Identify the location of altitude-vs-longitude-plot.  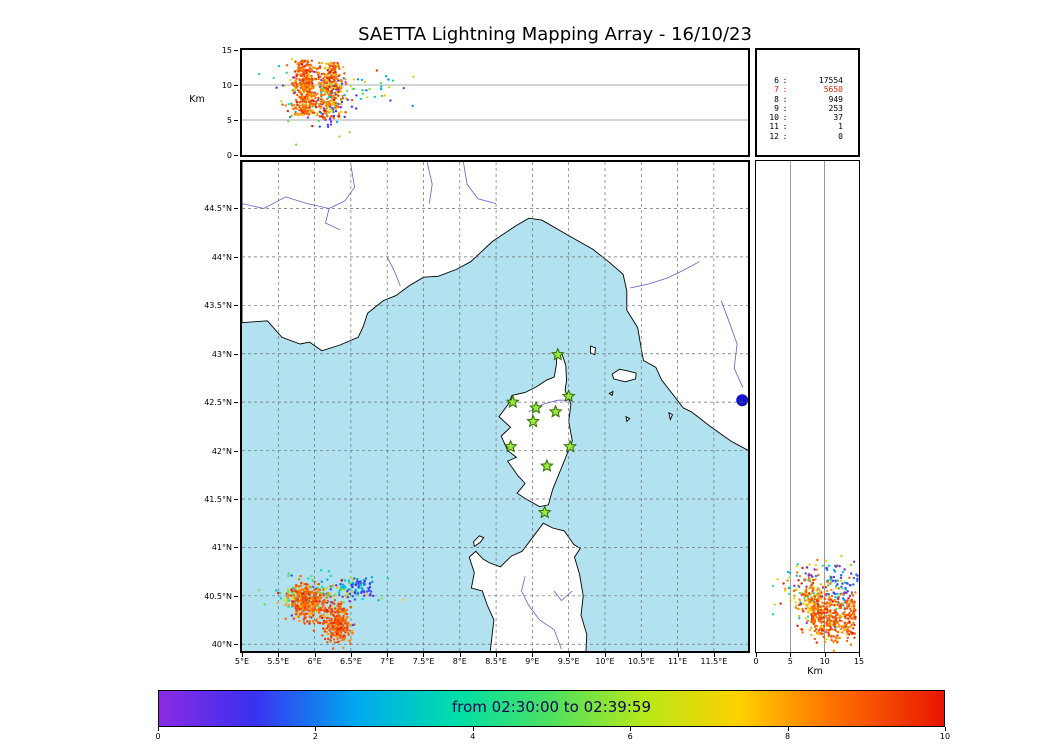
(495, 101).